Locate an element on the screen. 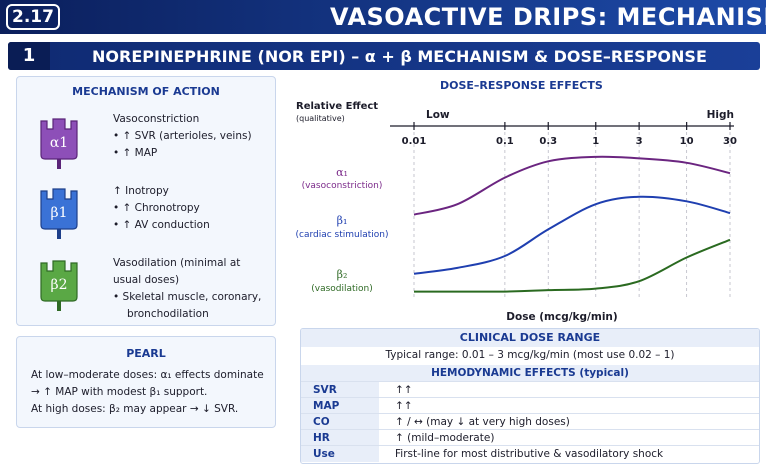  x-tick-label: 10 is located at coordinates (687, 141).